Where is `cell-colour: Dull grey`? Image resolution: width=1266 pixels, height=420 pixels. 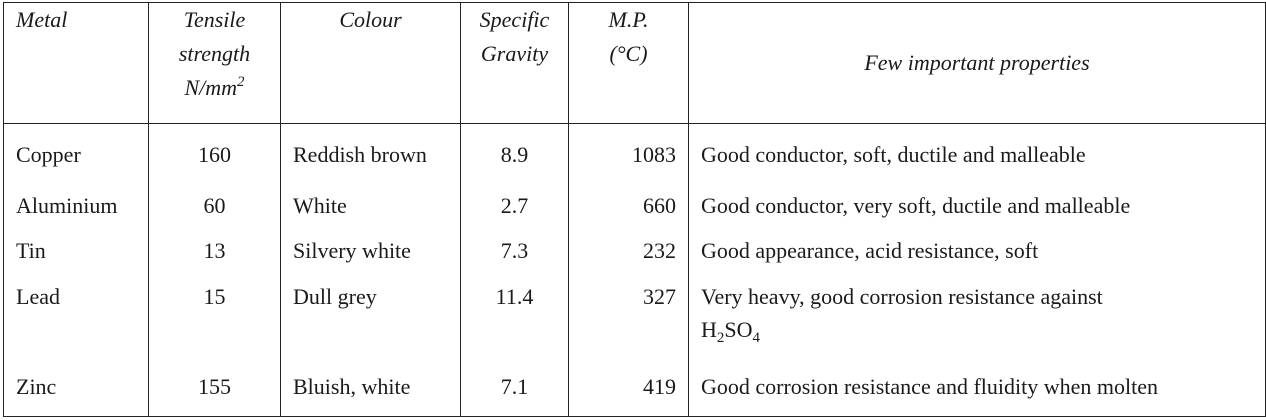 cell-colour: Dull grey is located at coordinates (370, 325).